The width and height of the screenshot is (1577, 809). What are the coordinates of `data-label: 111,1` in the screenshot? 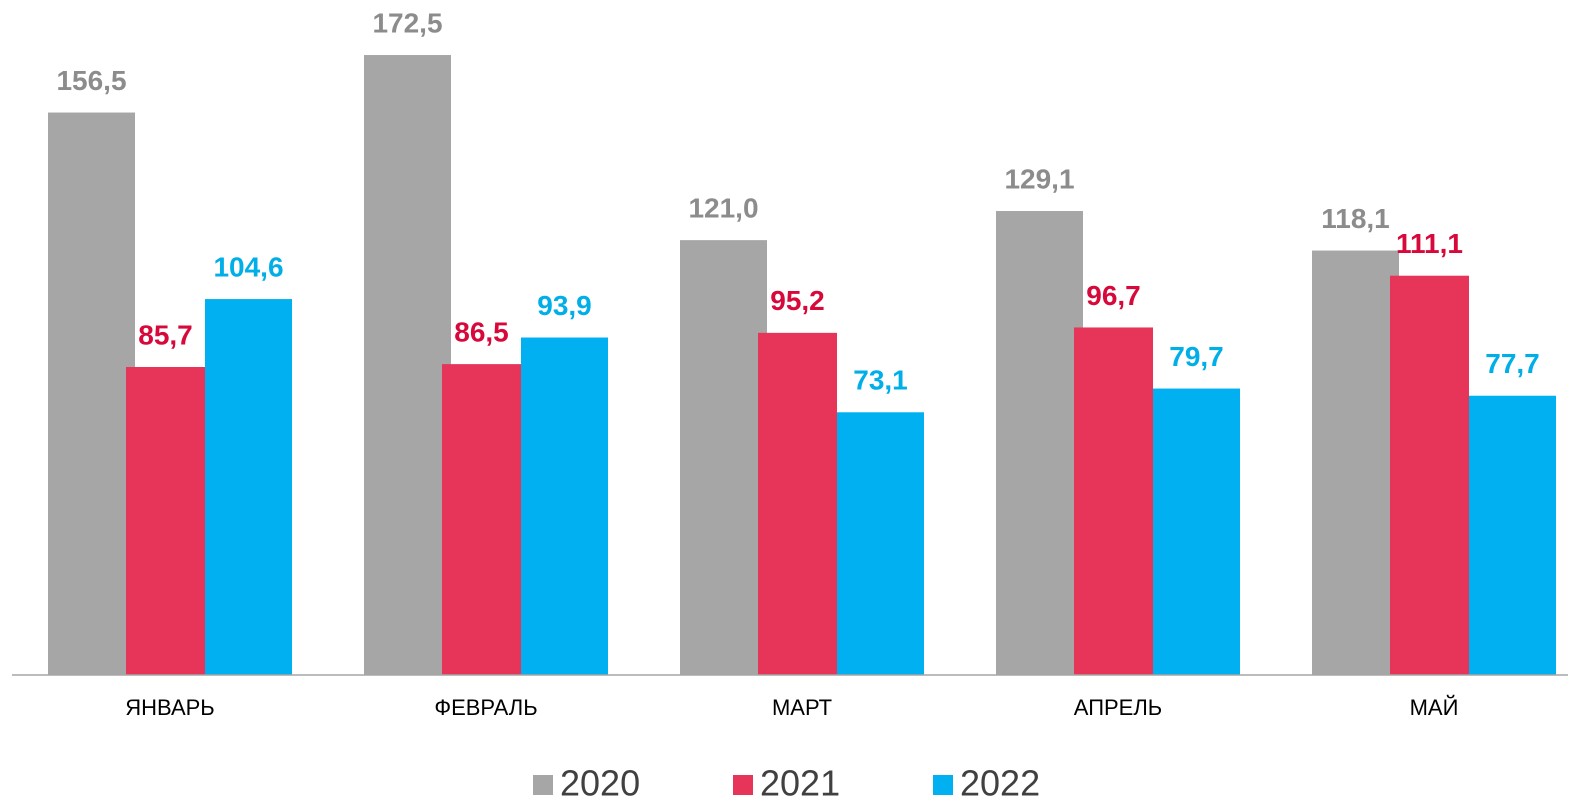 It's located at (1429, 243).